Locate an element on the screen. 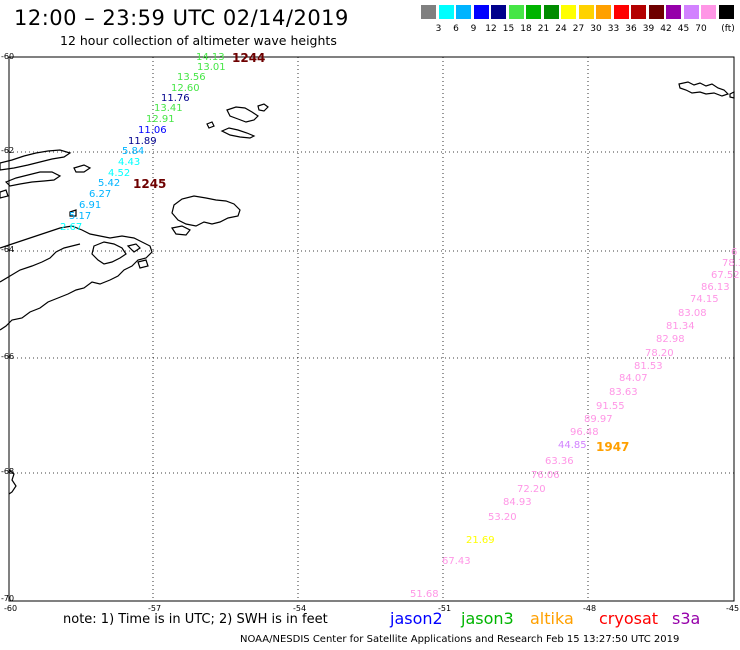 The image size is (740, 650). wave-height-value: 44.85 is located at coordinates (572, 445).